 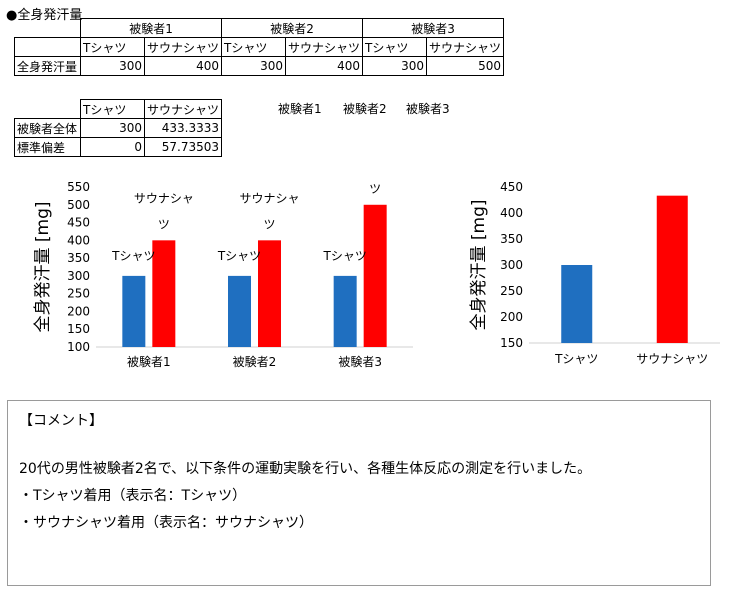 What do you see at coordinates (166, 523) in the screenshot?
I see `comment-line: ・サウナシャツ着用（表示名：サウナシャツ）` at bounding box center [166, 523].